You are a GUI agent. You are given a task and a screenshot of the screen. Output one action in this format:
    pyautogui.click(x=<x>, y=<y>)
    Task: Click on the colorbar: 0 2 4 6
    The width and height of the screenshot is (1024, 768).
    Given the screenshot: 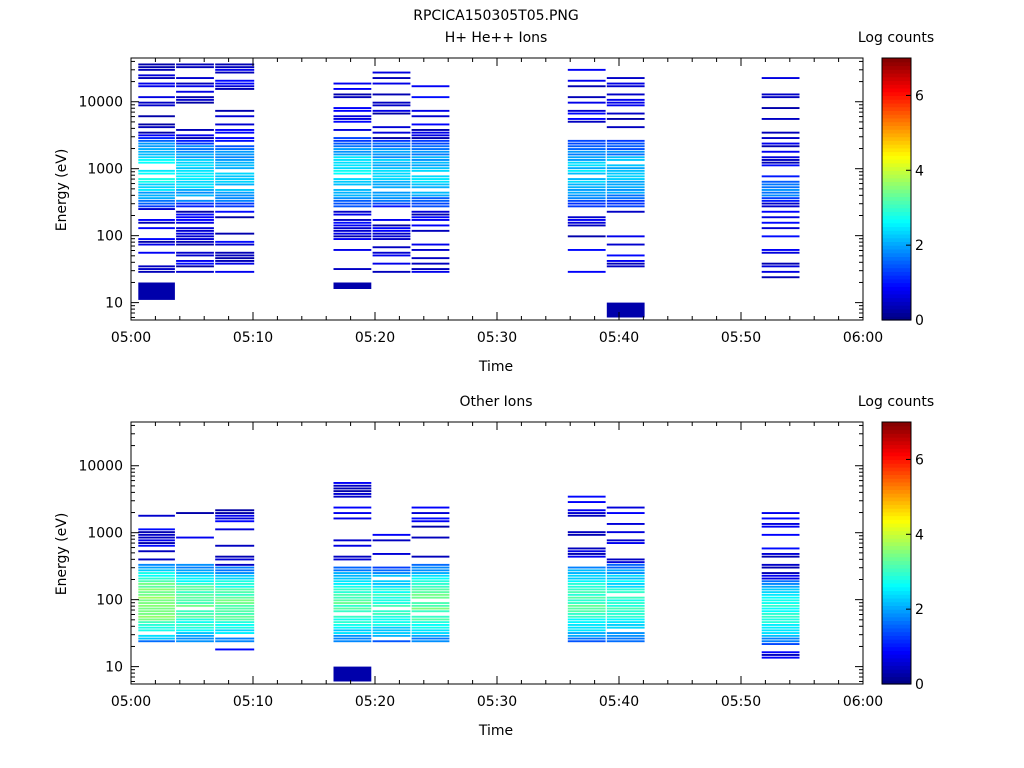 What is the action you would take?
    pyautogui.click(x=902, y=193)
    